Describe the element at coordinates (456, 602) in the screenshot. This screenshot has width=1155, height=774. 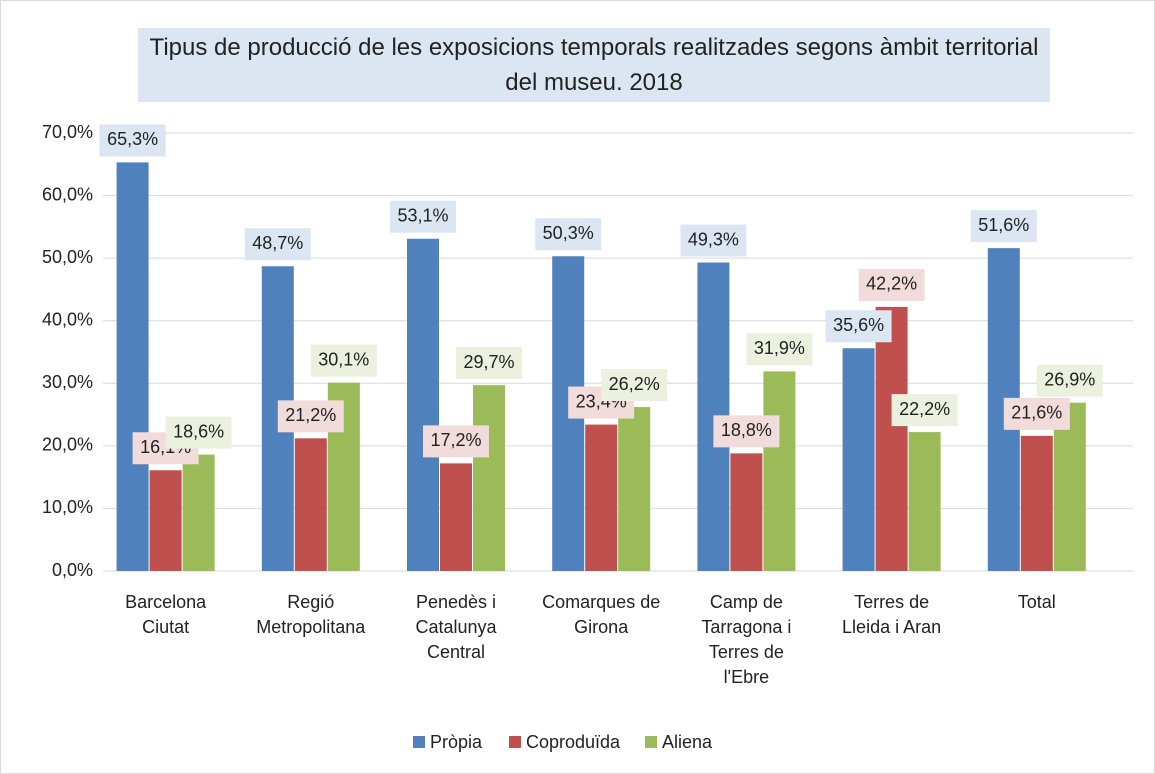
I see `x-tick-label: Penedès i` at that location.